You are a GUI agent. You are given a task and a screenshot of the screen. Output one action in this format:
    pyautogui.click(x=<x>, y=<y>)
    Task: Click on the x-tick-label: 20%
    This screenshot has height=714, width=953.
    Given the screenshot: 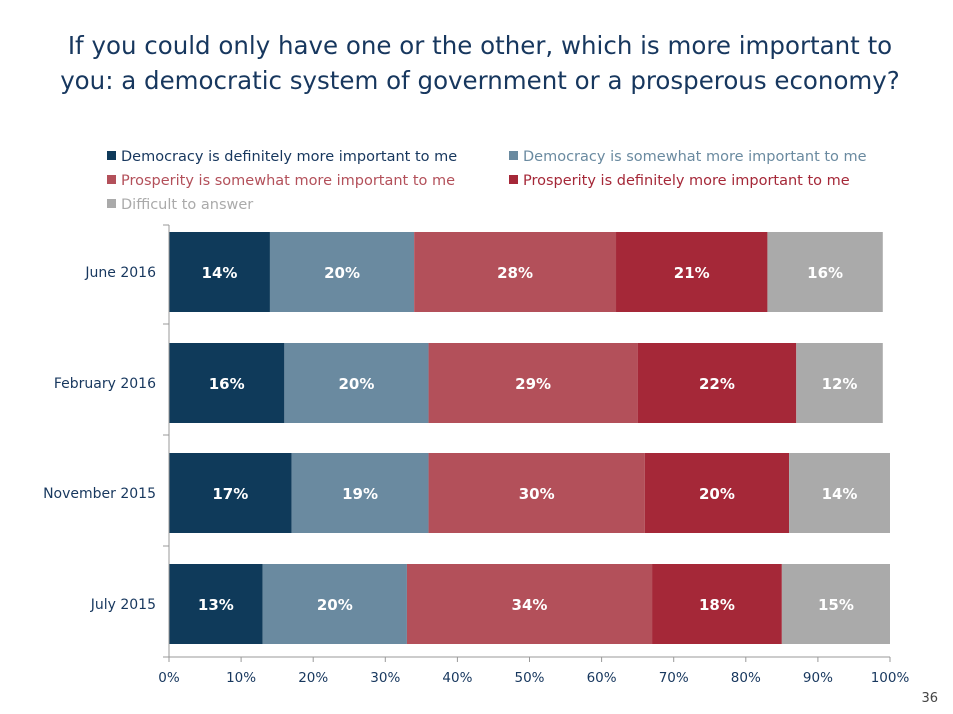 What is the action you would take?
    pyautogui.click(x=313, y=678)
    